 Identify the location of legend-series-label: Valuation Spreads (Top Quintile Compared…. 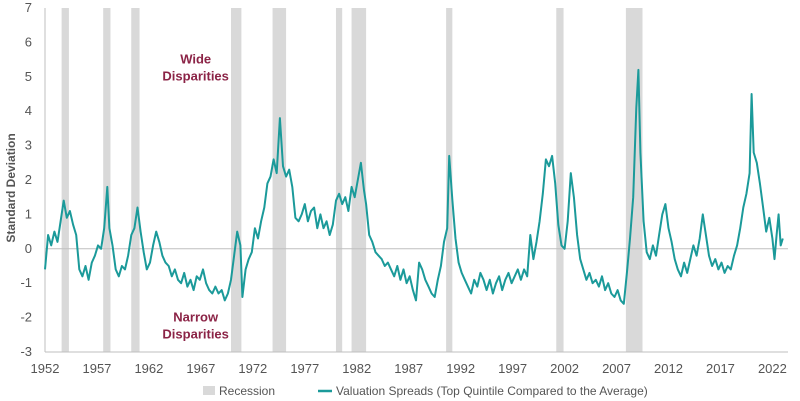
(492, 391).